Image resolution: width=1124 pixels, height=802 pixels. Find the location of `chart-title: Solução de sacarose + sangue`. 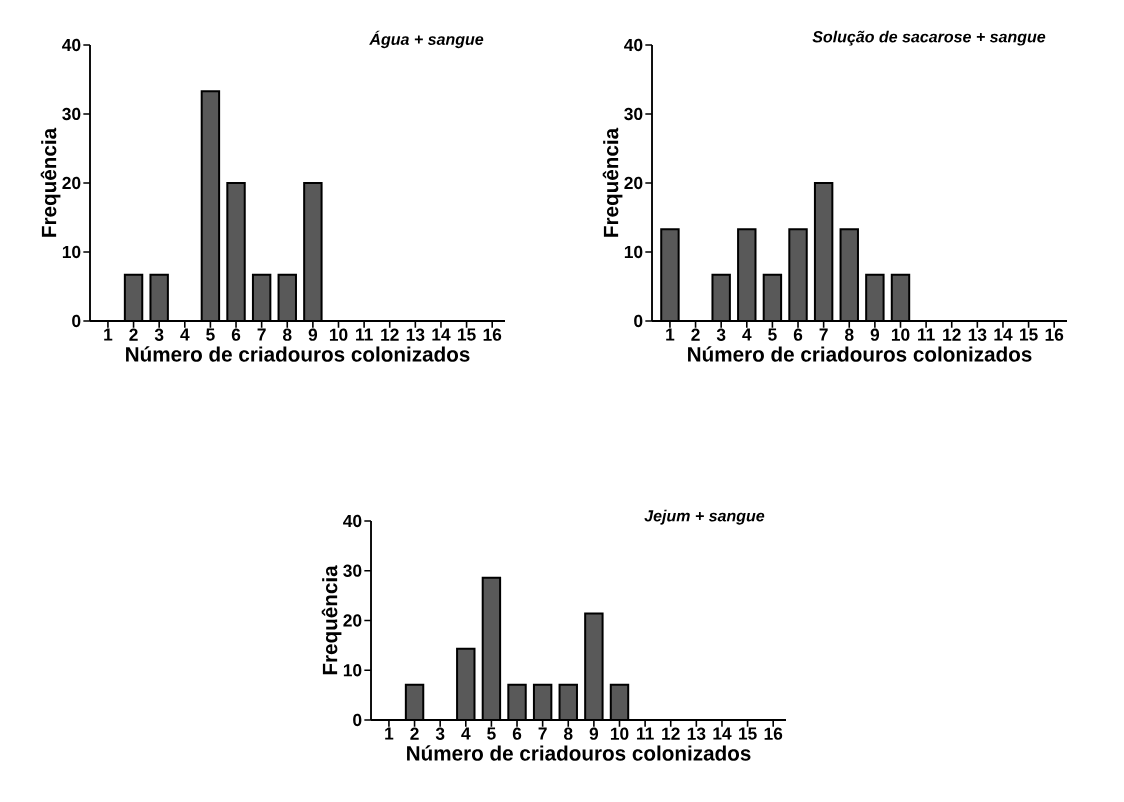

chart-title: Solução de sacarose + sangue is located at coordinates (929, 38).